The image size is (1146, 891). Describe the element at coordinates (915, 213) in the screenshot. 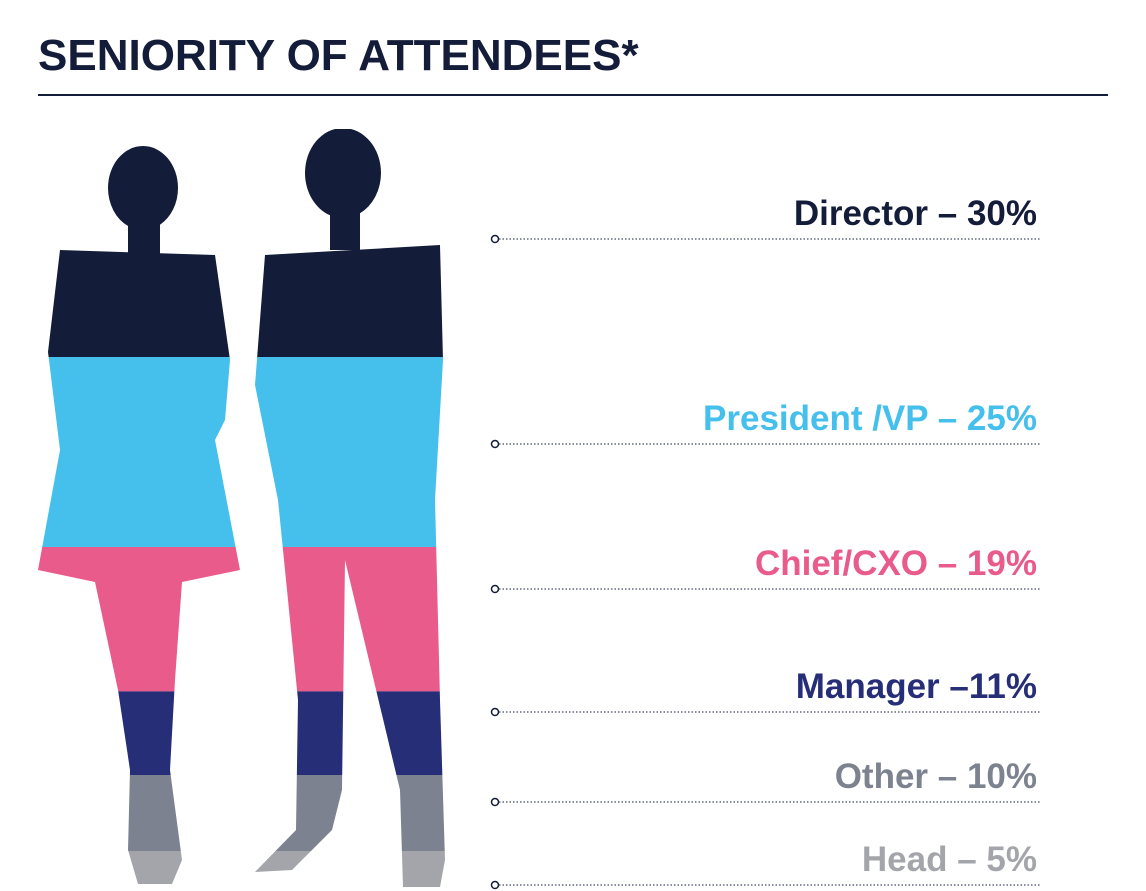

I see `value-label: Director – 30%` at that location.